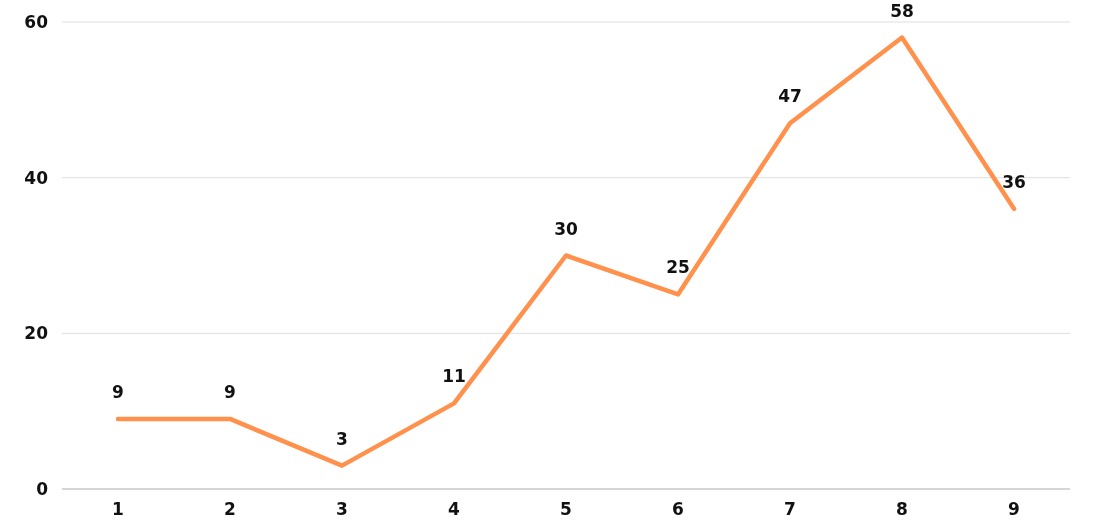 The width and height of the screenshot is (1094, 520). I want to click on data-label: 47, so click(790, 96).